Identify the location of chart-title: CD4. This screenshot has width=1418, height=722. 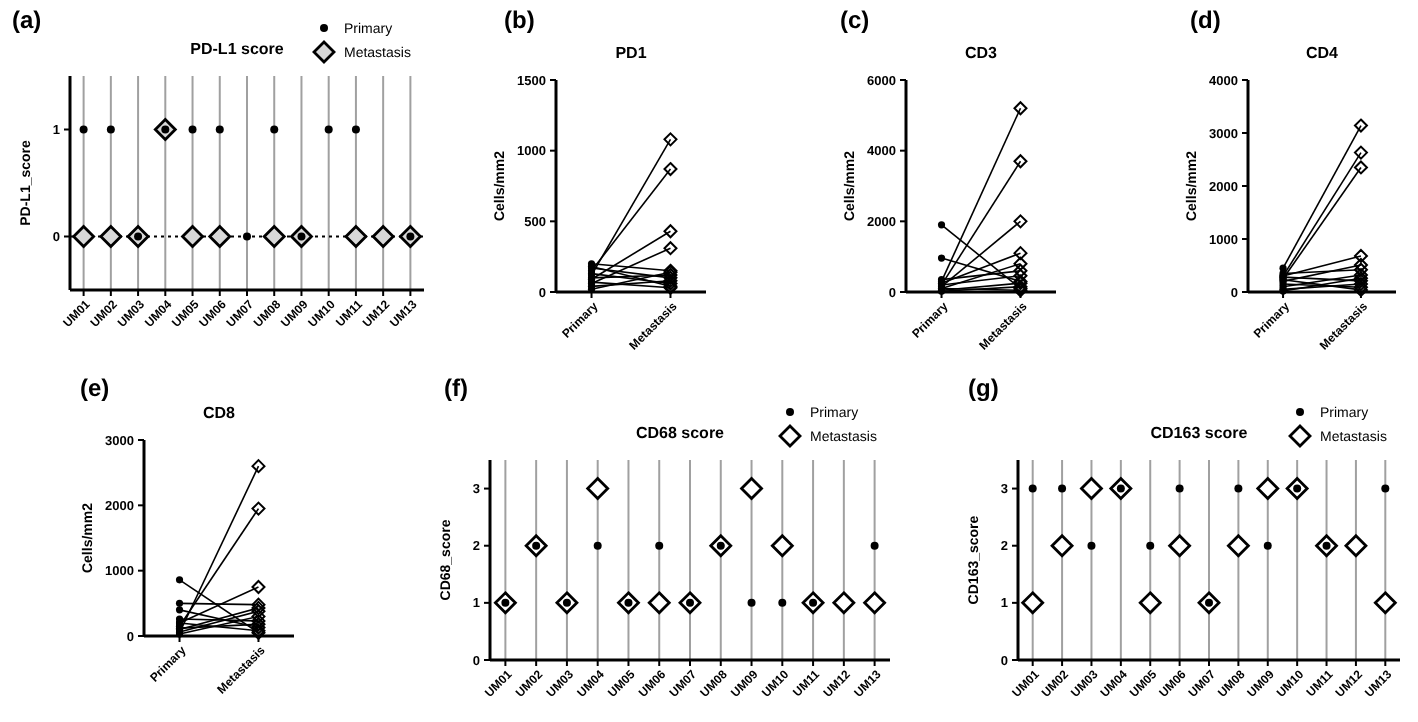
(1322, 53).